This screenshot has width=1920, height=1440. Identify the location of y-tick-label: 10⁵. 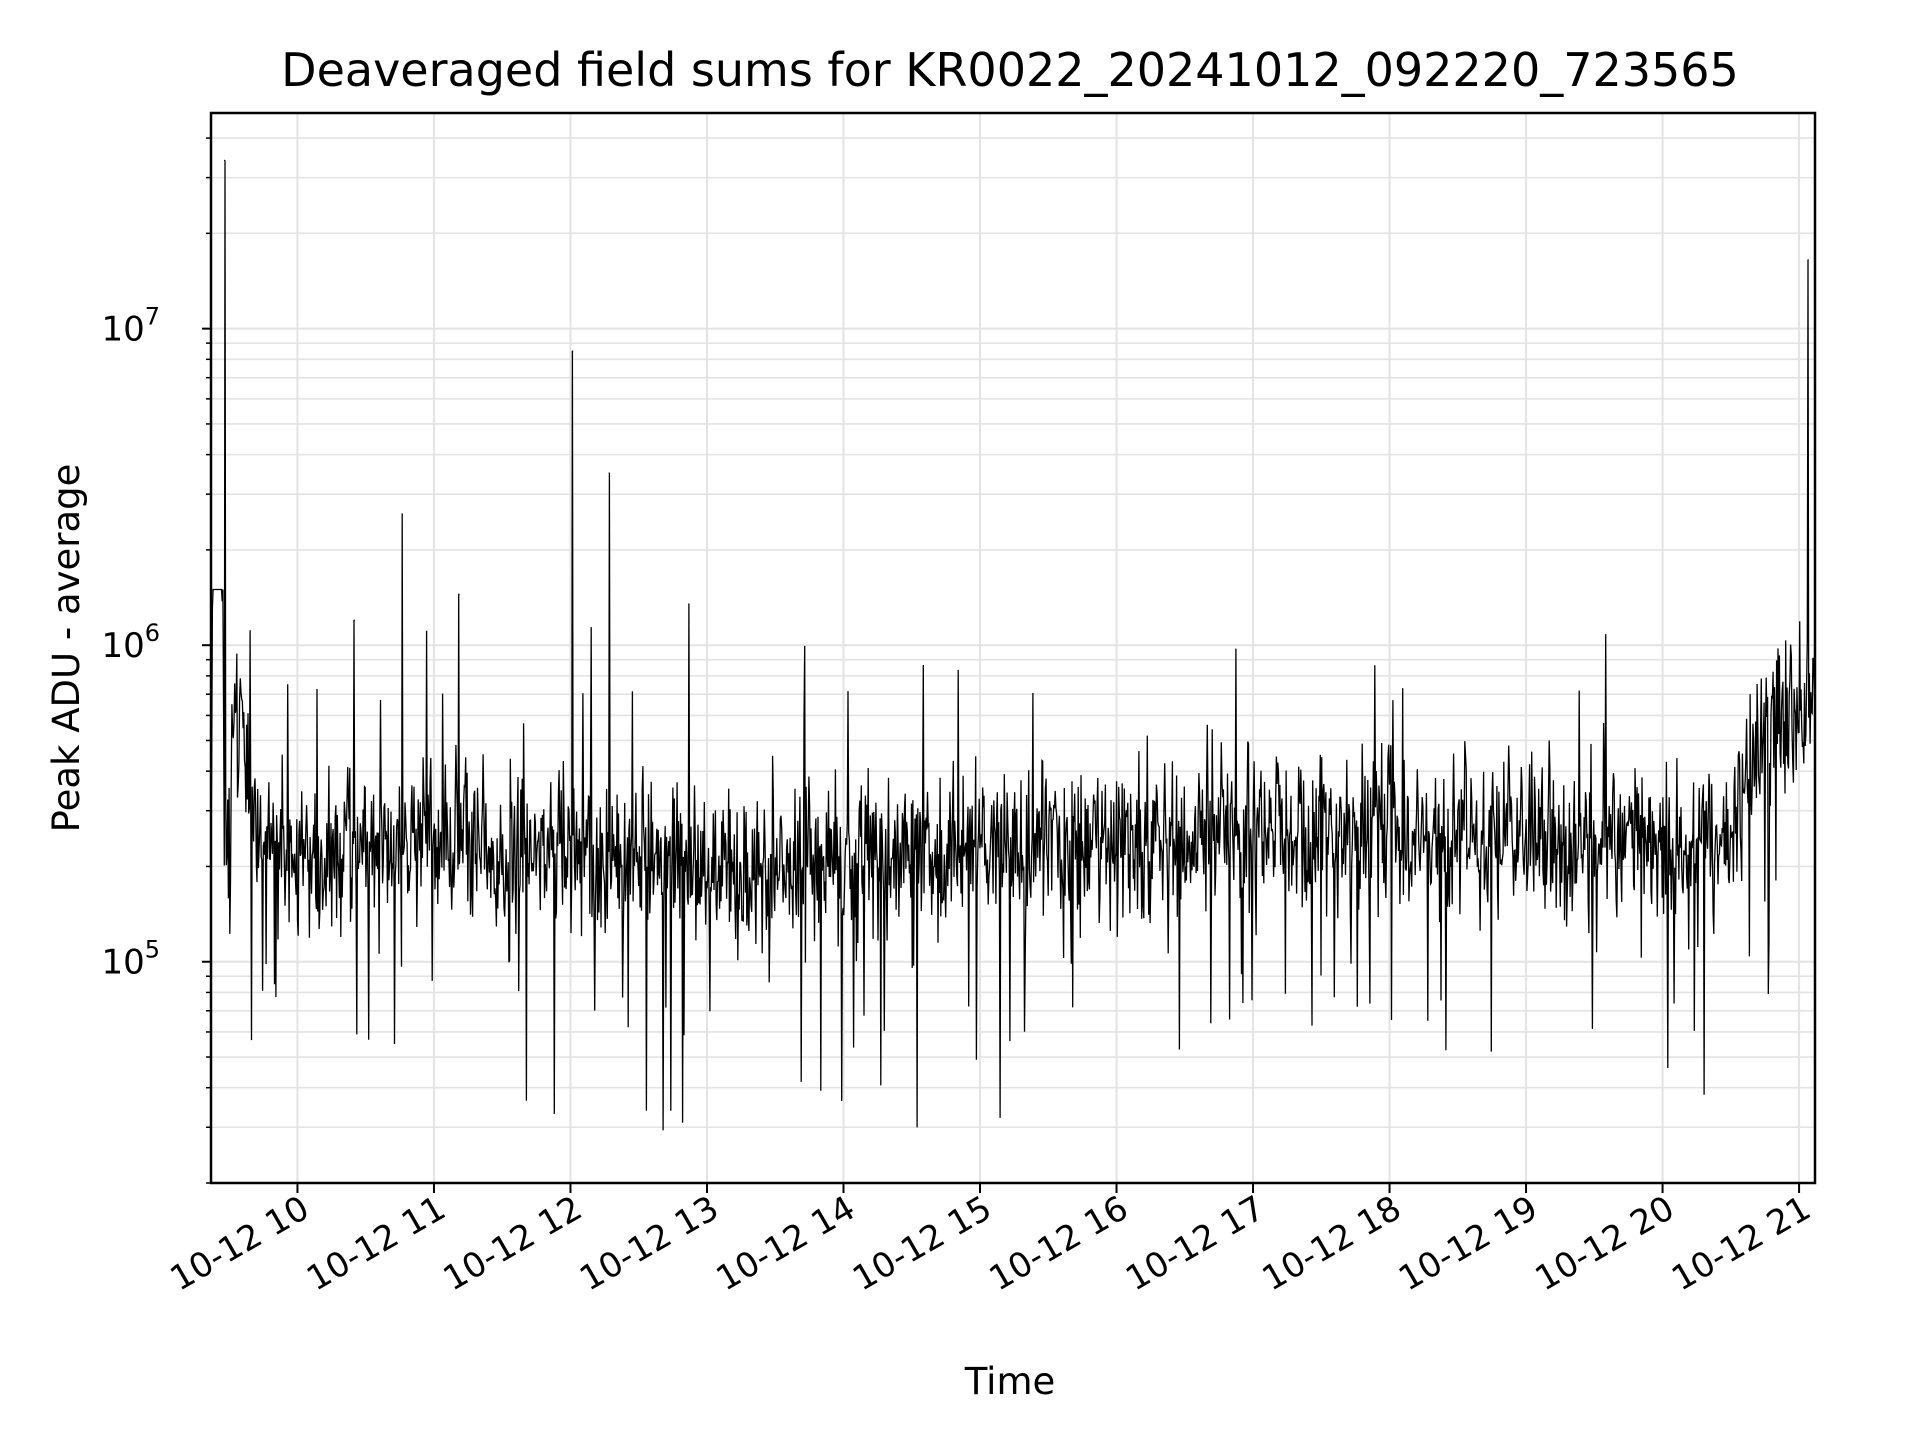
(130, 959).